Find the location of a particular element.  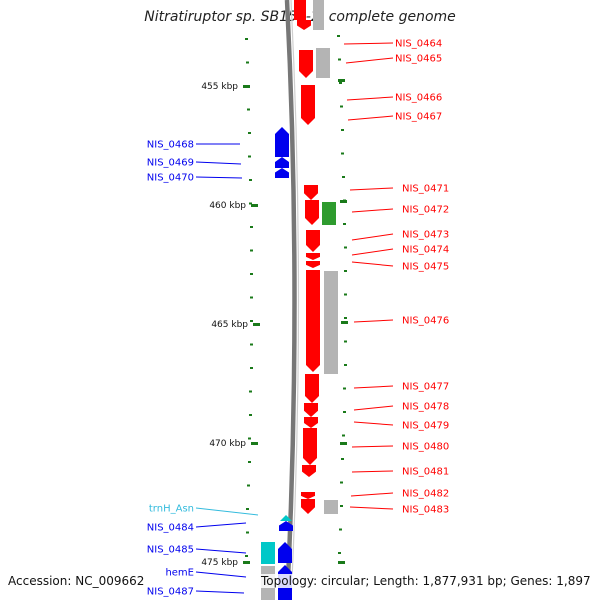

rna-feature-block is located at coordinates (268, 553).